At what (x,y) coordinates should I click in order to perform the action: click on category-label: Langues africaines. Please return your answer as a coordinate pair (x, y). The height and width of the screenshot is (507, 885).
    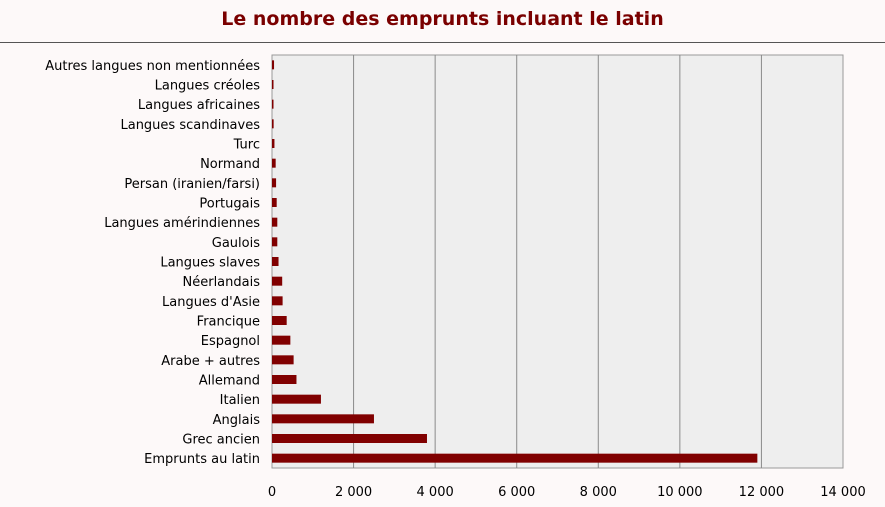
    Looking at the image, I should click on (199, 105).